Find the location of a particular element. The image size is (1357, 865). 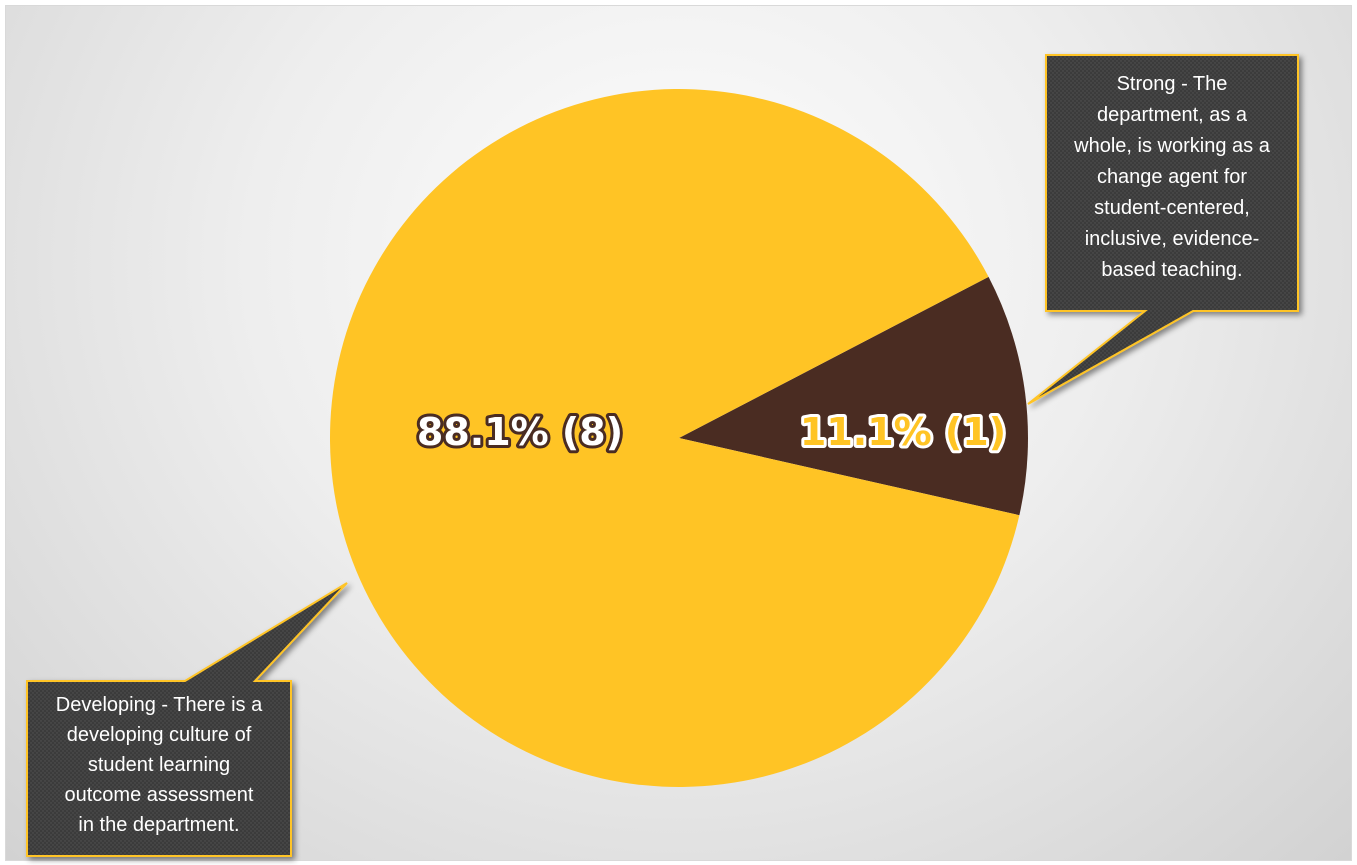

callout-line: in the department. is located at coordinates (158, 825).